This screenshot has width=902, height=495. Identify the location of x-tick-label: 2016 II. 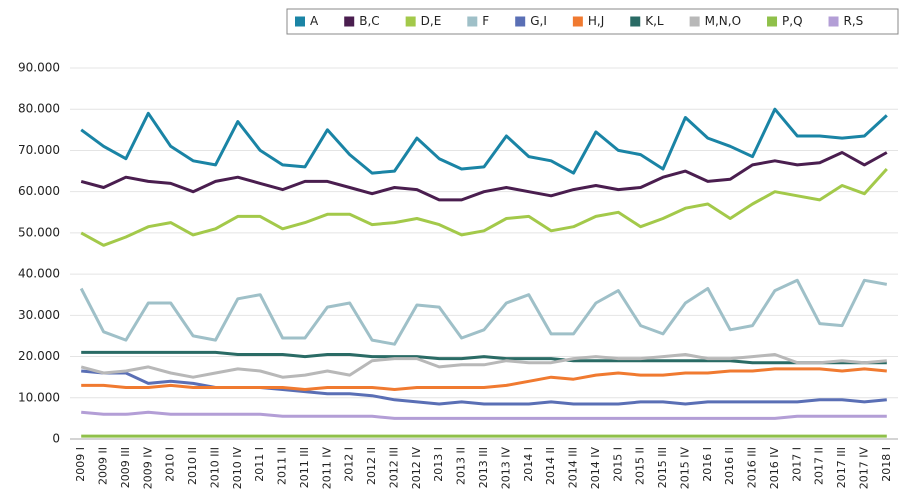
(729, 466).